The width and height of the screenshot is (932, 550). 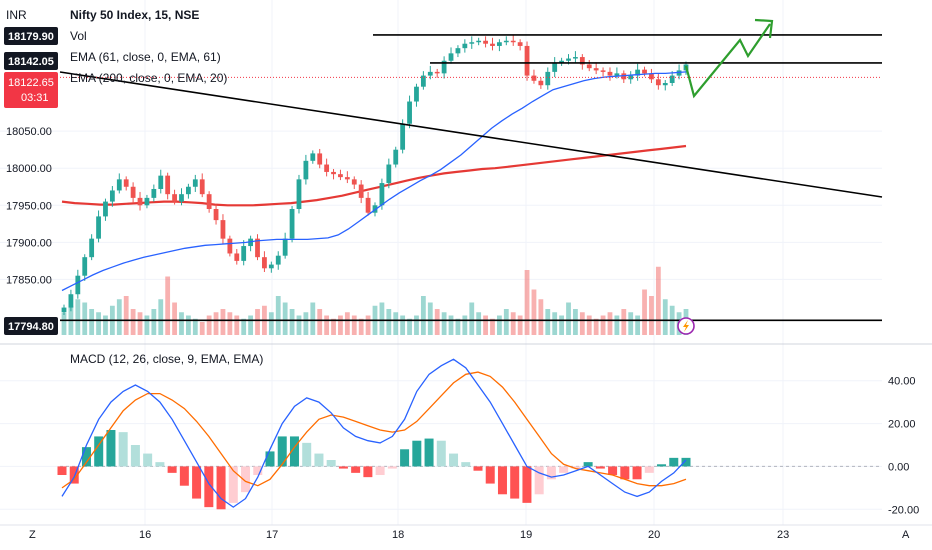 What do you see at coordinates (31, 61) in the screenshot?
I see `mid-level-badge` at bounding box center [31, 61].